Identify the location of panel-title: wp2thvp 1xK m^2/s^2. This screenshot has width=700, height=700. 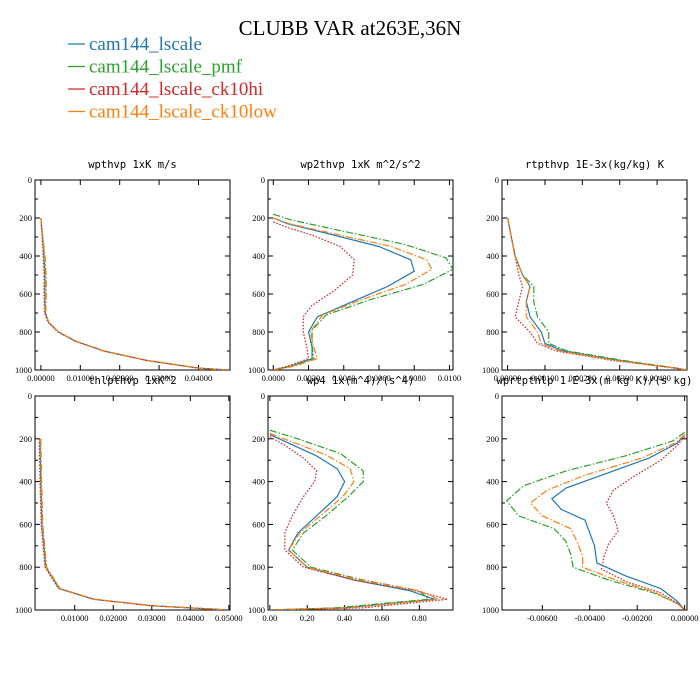
(360, 165).